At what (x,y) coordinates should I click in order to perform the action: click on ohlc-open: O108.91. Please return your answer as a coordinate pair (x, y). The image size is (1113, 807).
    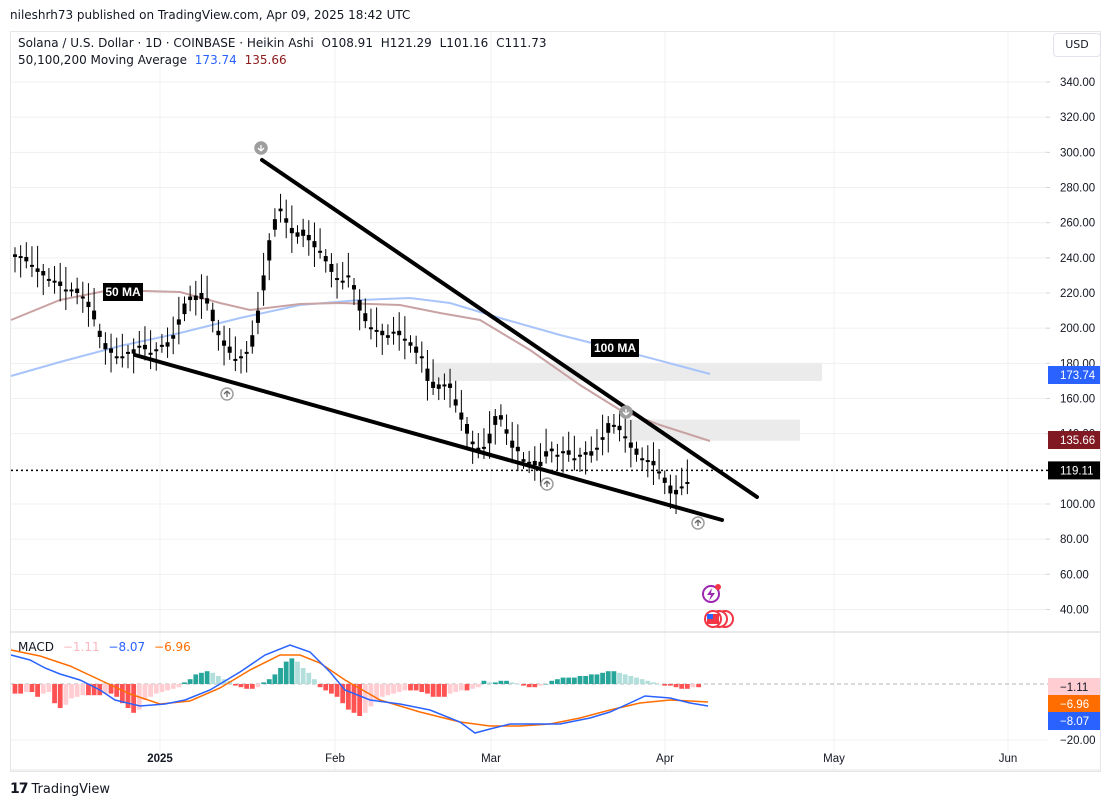
    Looking at the image, I should click on (347, 43).